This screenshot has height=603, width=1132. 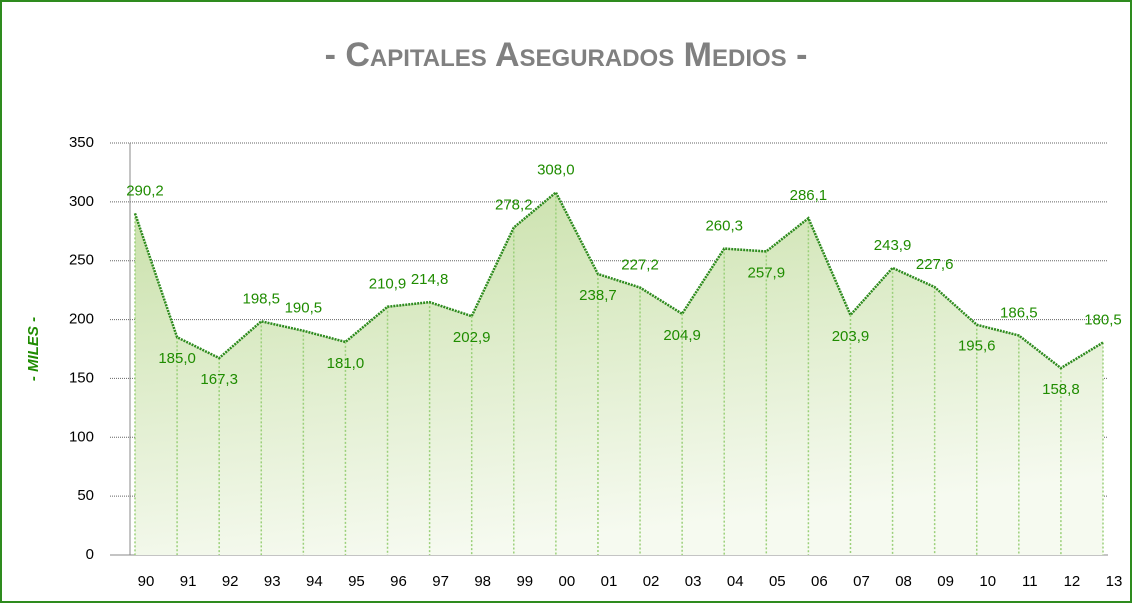 What do you see at coordinates (524, 581) in the screenshot?
I see `x-tick-label: 99` at bounding box center [524, 581].